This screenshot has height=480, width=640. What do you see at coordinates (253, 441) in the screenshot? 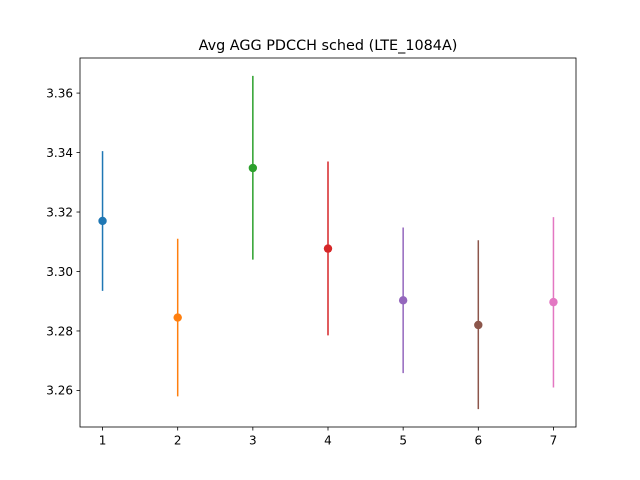
I see `x-tick-label-3: 3` at bounding box center [253, 441].